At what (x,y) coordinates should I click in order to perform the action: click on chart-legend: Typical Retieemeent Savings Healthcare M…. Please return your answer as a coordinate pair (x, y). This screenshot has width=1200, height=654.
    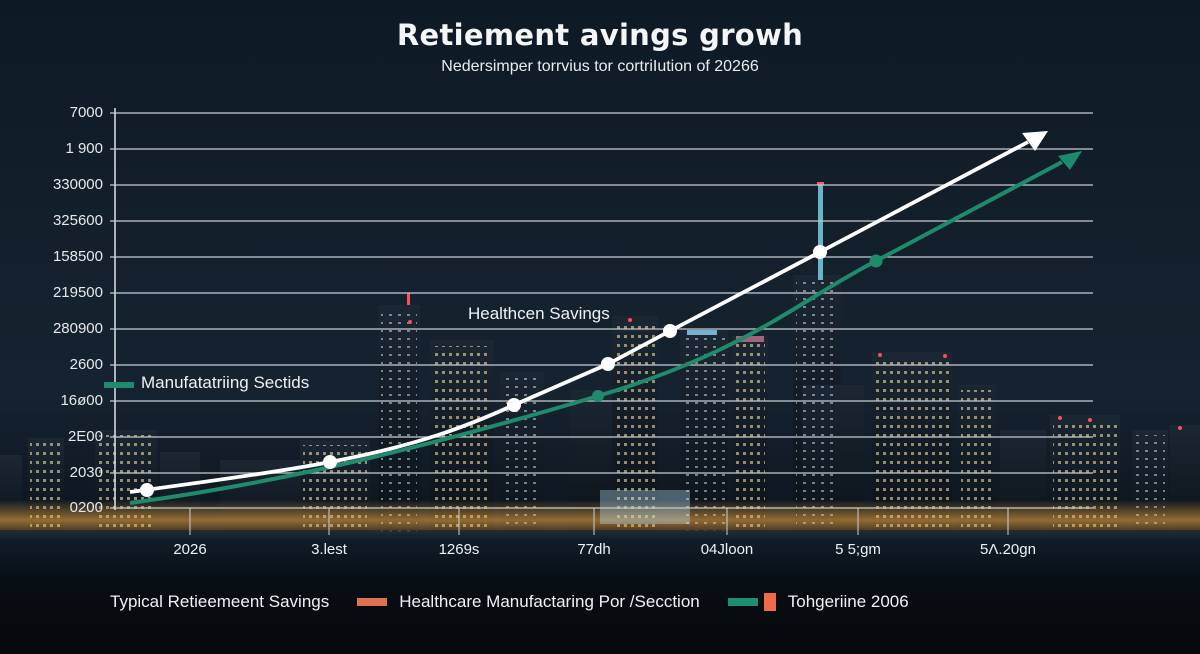
    Looking at the image, I should click on (523, 602).